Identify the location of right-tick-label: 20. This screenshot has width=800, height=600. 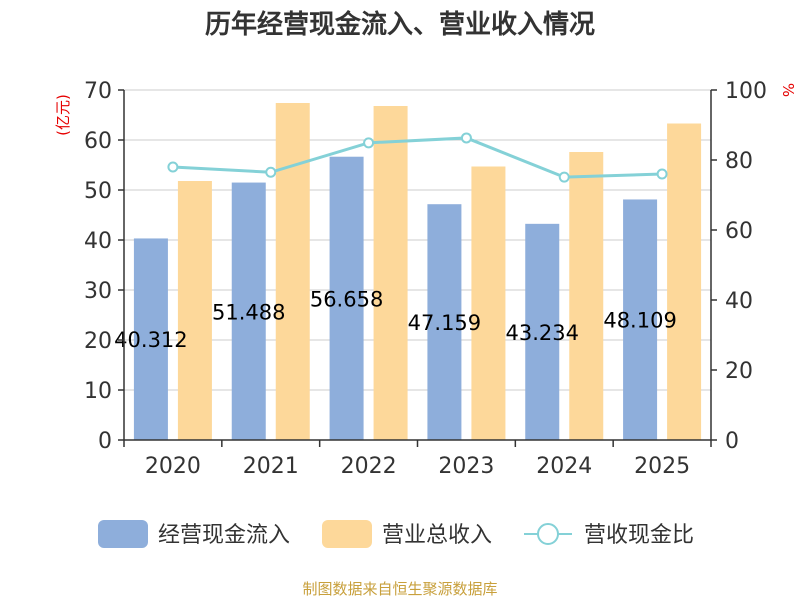
(739, 371).